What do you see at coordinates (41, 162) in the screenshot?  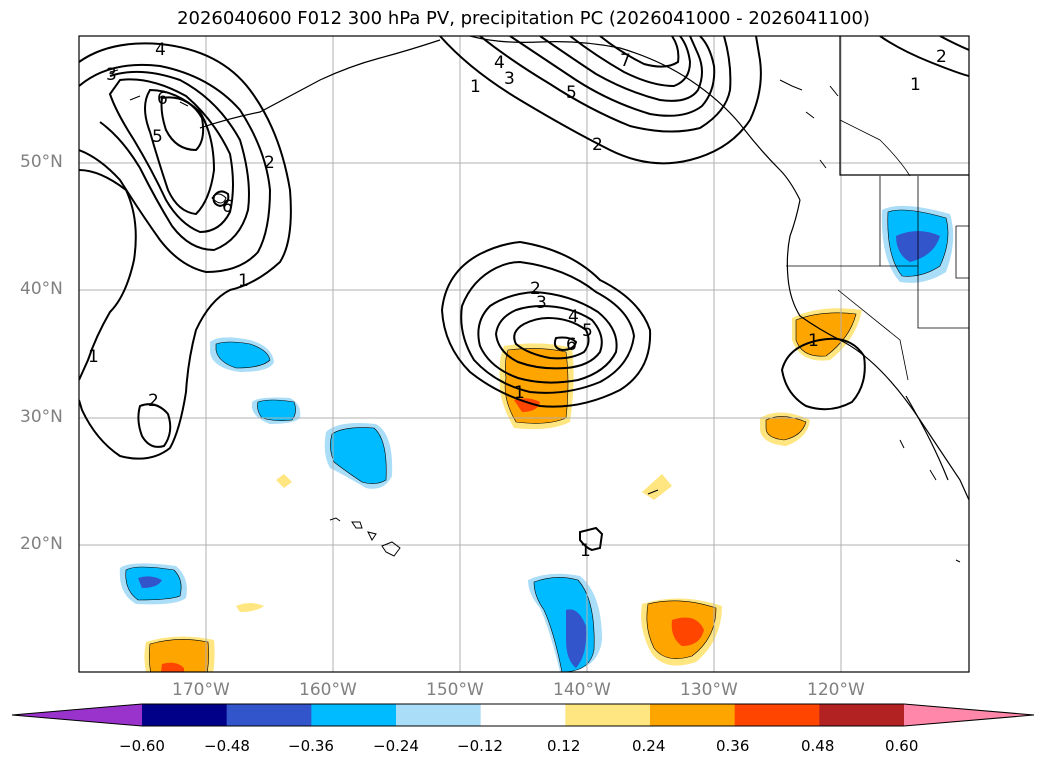 I see `lat-tick: 50°N` at bounding box center [41, 162].